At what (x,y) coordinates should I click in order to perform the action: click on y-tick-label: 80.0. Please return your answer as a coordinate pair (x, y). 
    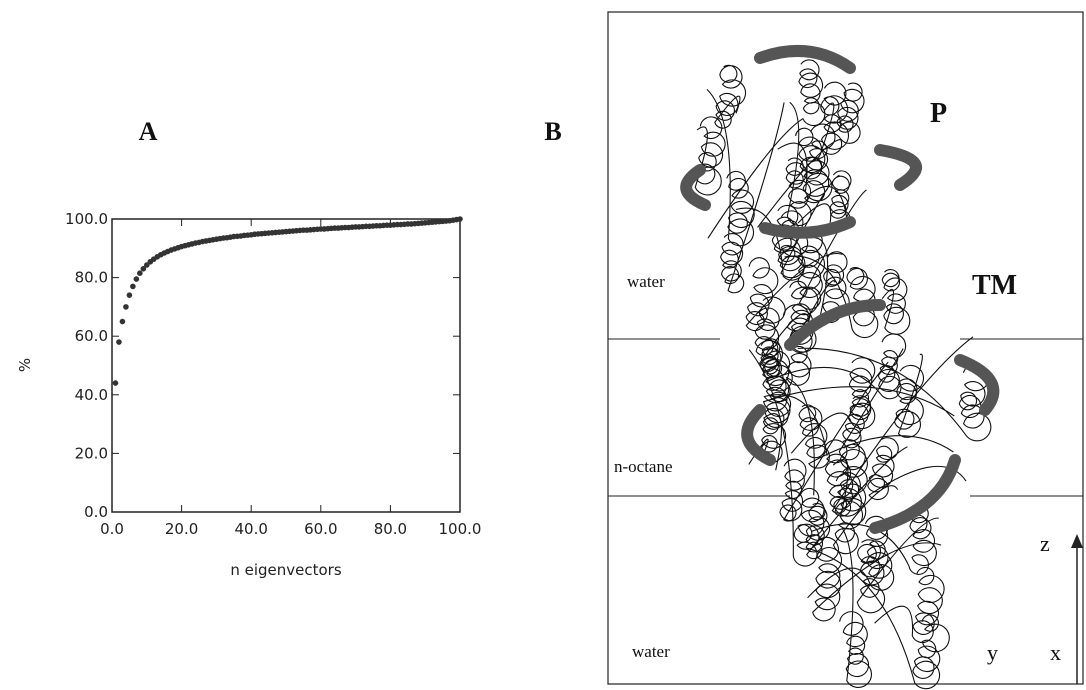
    Looking at the image, I should click on (91, 278).